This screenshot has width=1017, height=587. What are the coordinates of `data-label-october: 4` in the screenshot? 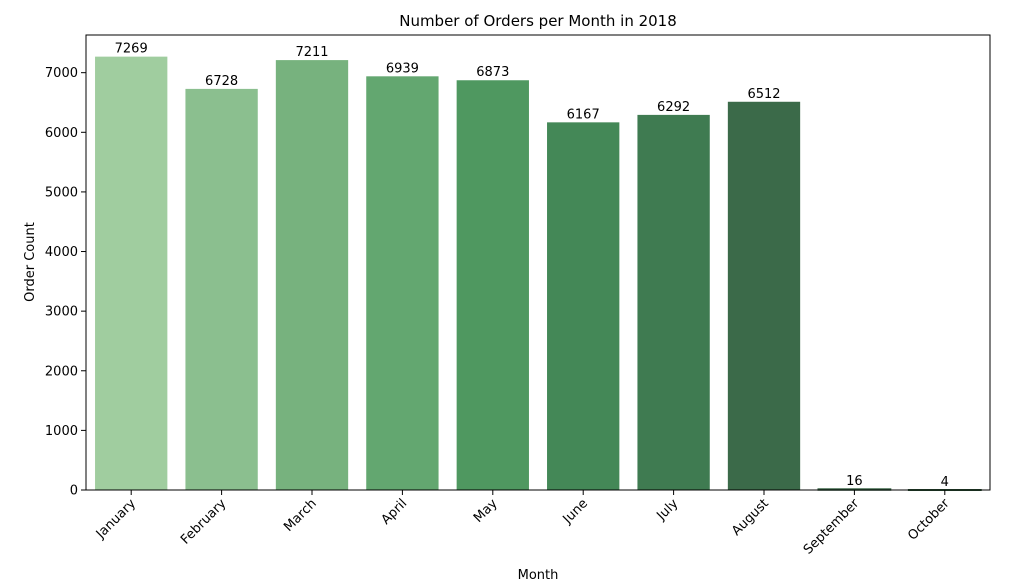 It's located at (945, 482).